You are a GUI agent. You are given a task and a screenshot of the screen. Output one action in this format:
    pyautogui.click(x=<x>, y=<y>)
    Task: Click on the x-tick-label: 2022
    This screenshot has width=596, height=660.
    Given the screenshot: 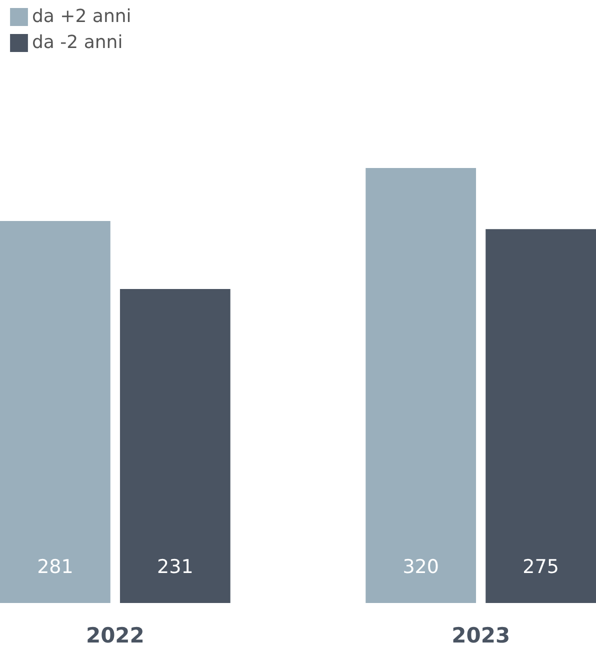 What is the action you would take?
    pyautogui.click(x=115, y=636)
    